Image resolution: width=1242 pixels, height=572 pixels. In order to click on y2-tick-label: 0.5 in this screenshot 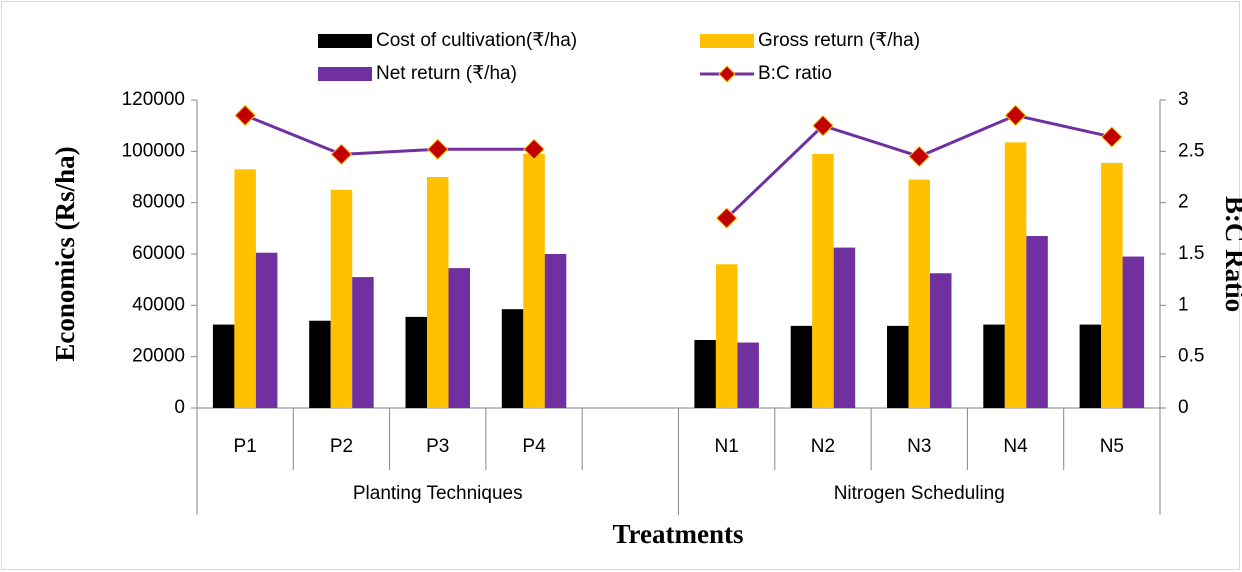, I will do `click(1191, 356)`.